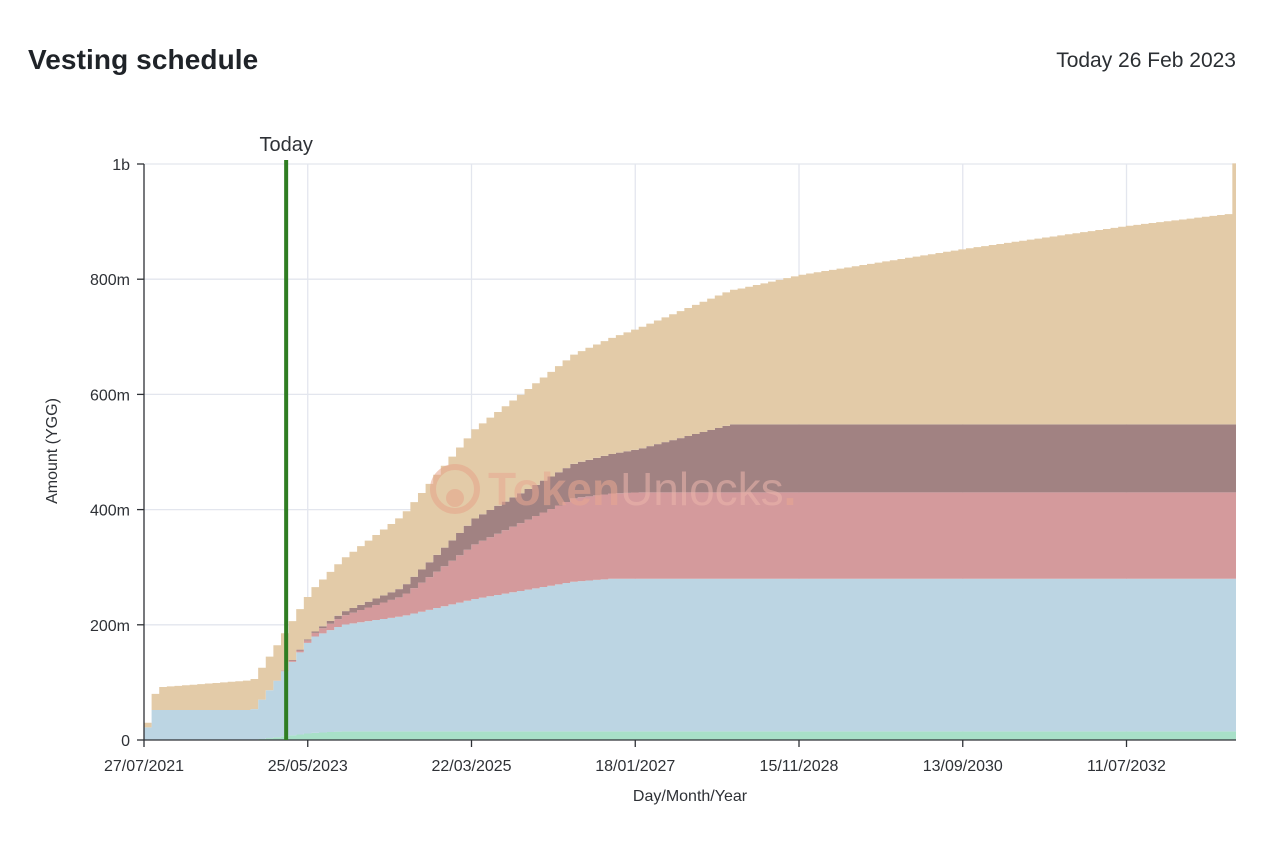 This screenshot has width=1264, height=857. What do you see at coordinates (308, 766) in the screenshot?
I see `x-tick-label-1: 25/05/2023` at bounding box center [308, 766].